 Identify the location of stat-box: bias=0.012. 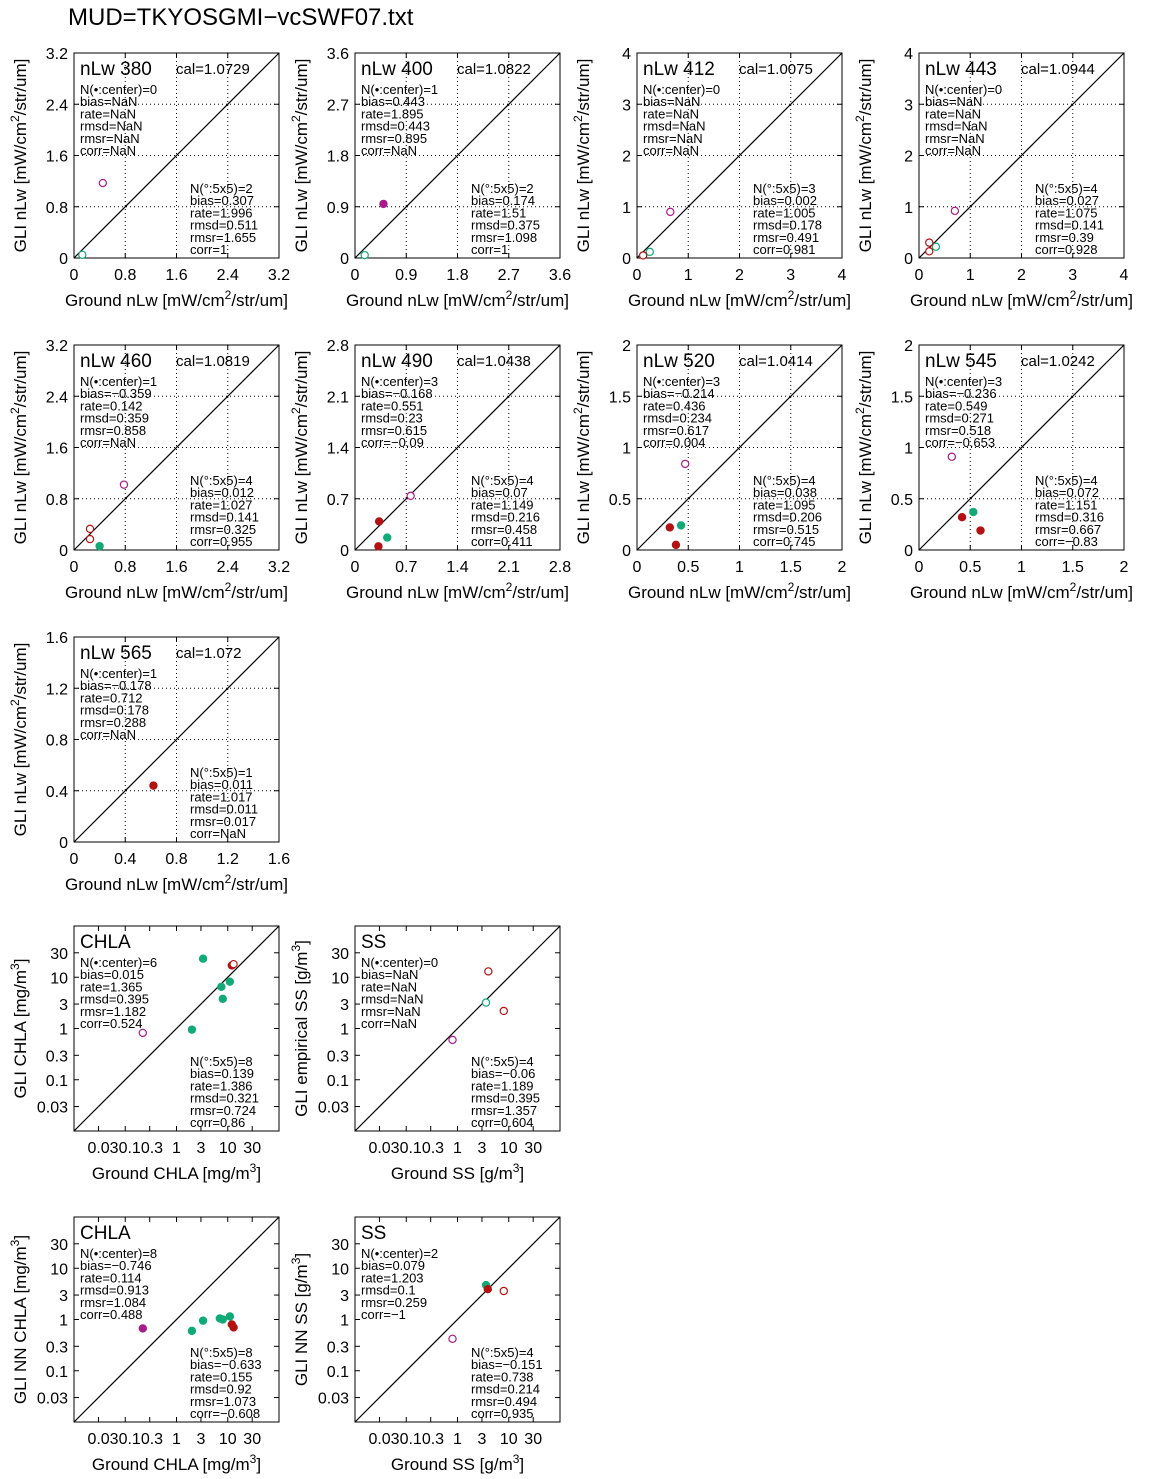
(222, 492).